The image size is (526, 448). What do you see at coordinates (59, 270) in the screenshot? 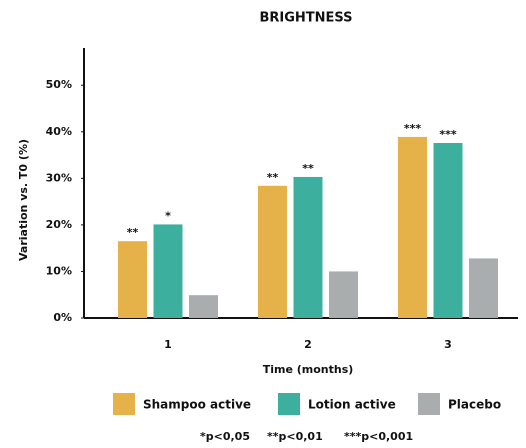
I see `y-tick-label: 10%` at bounding box center [59, 270].